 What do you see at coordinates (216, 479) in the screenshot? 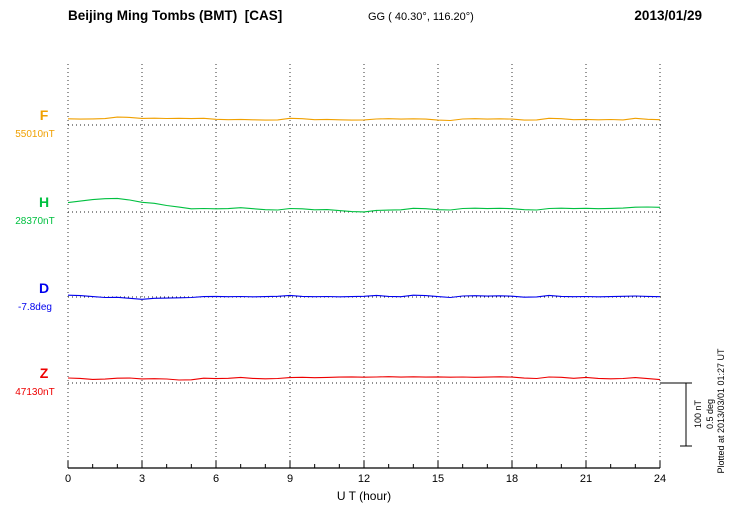
I see `x-tick-label: 6` at bounding box center [216, 479].